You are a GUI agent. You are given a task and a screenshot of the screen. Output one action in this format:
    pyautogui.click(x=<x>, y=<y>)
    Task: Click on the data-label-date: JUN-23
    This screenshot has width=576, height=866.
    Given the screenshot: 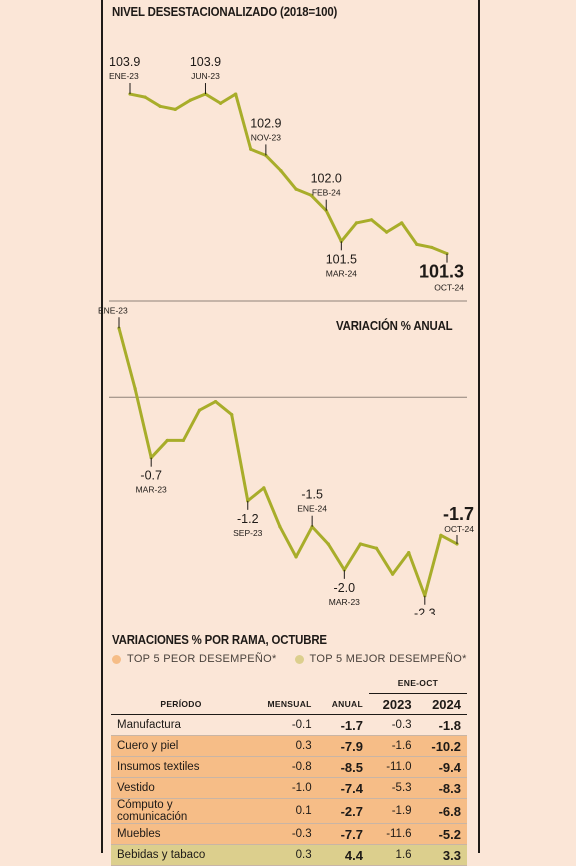 What is the action you would take?
    pyautogui.click(x=205, y=76)
    